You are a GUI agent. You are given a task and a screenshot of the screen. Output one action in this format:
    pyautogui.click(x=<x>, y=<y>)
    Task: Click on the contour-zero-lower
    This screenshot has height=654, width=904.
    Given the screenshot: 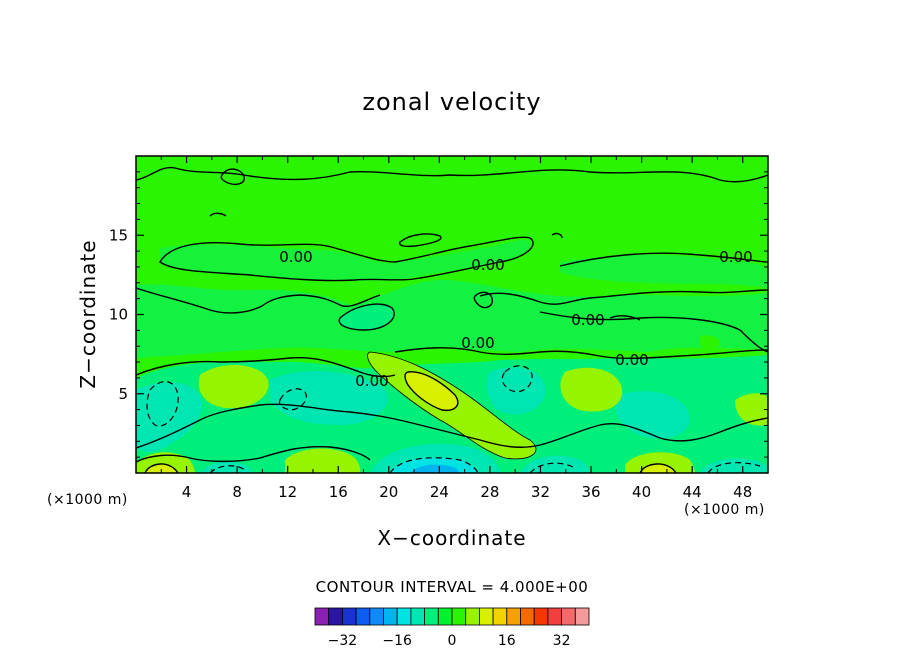 What is the action you would take?
    pyautogui.click(x=452, y=426)
    